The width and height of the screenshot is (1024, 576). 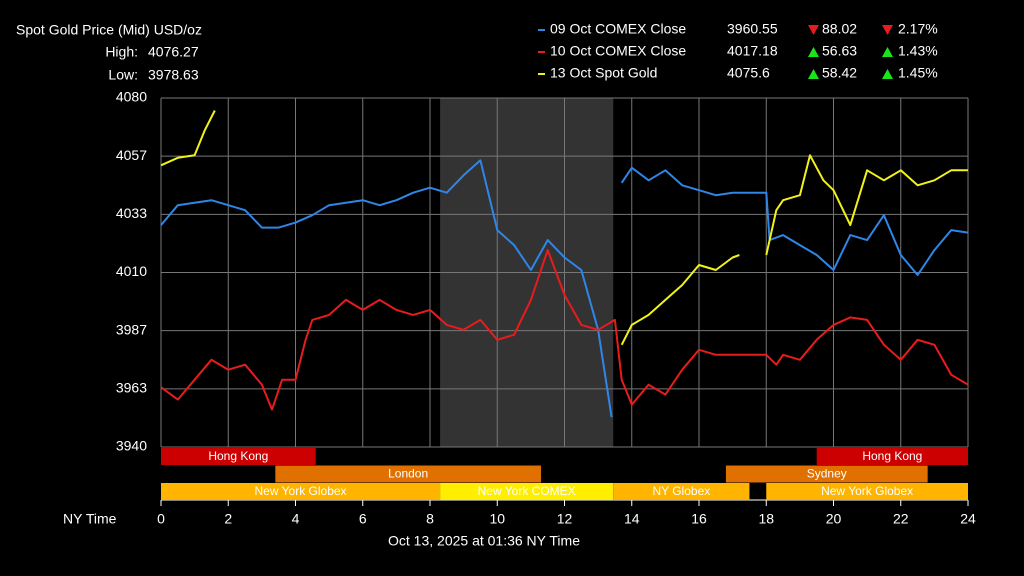 What do you see at coordinates (228, 519) in the screenshot?
I see `x-tick-label: 2` at bounding box center [228, 519].